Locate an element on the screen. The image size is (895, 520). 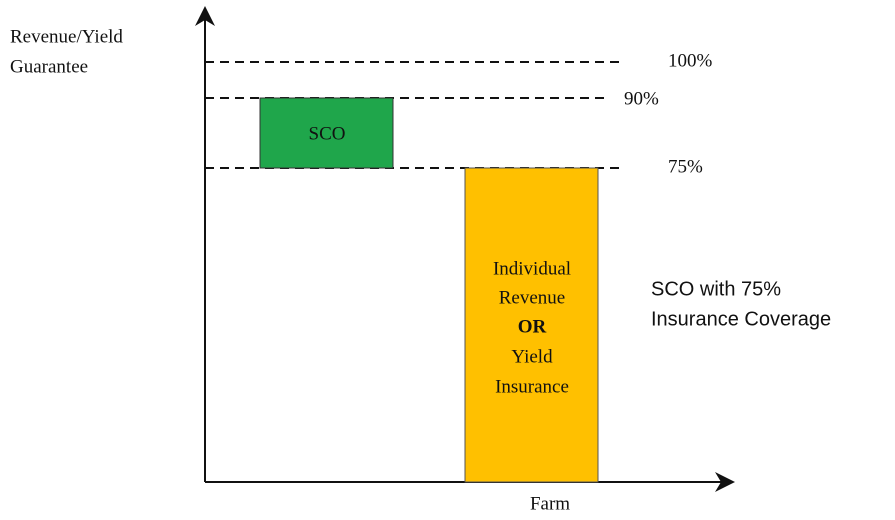
base-label: Yield is located at coordinates (532, 356).